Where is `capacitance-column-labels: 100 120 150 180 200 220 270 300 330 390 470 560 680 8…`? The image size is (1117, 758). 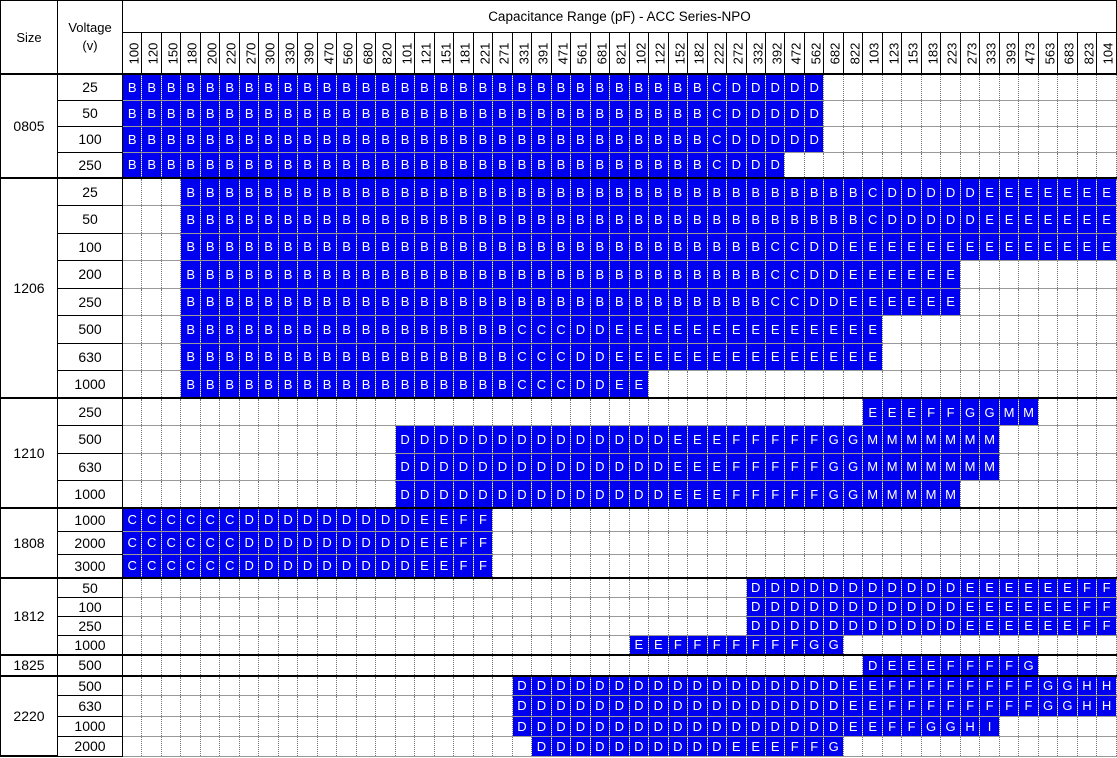 capacitance-column-labels: 100 120 150 180 200 220 270 300 330 390 470 560 680 8… is located at coordinates (559, 53).